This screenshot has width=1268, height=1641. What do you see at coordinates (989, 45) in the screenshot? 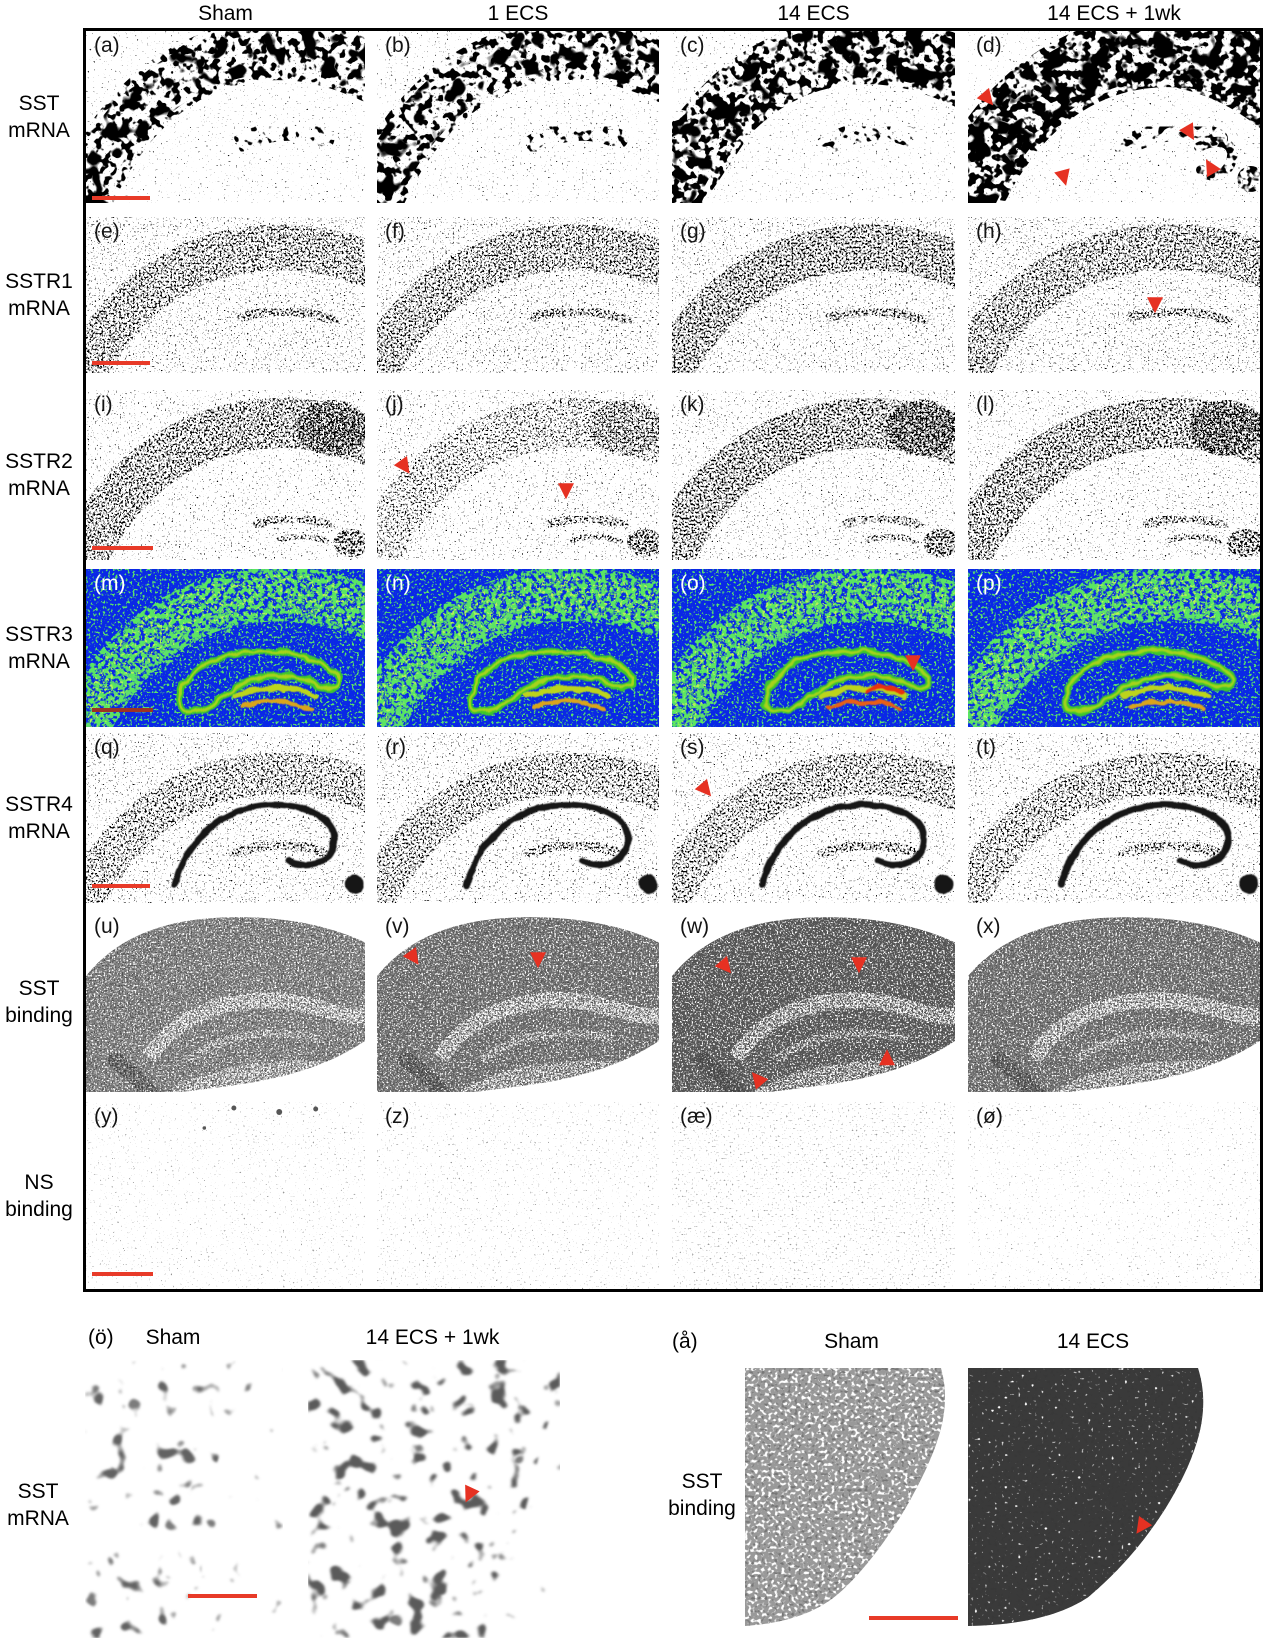
I see `panel-label: (d)` at bounding box center [989, 45].